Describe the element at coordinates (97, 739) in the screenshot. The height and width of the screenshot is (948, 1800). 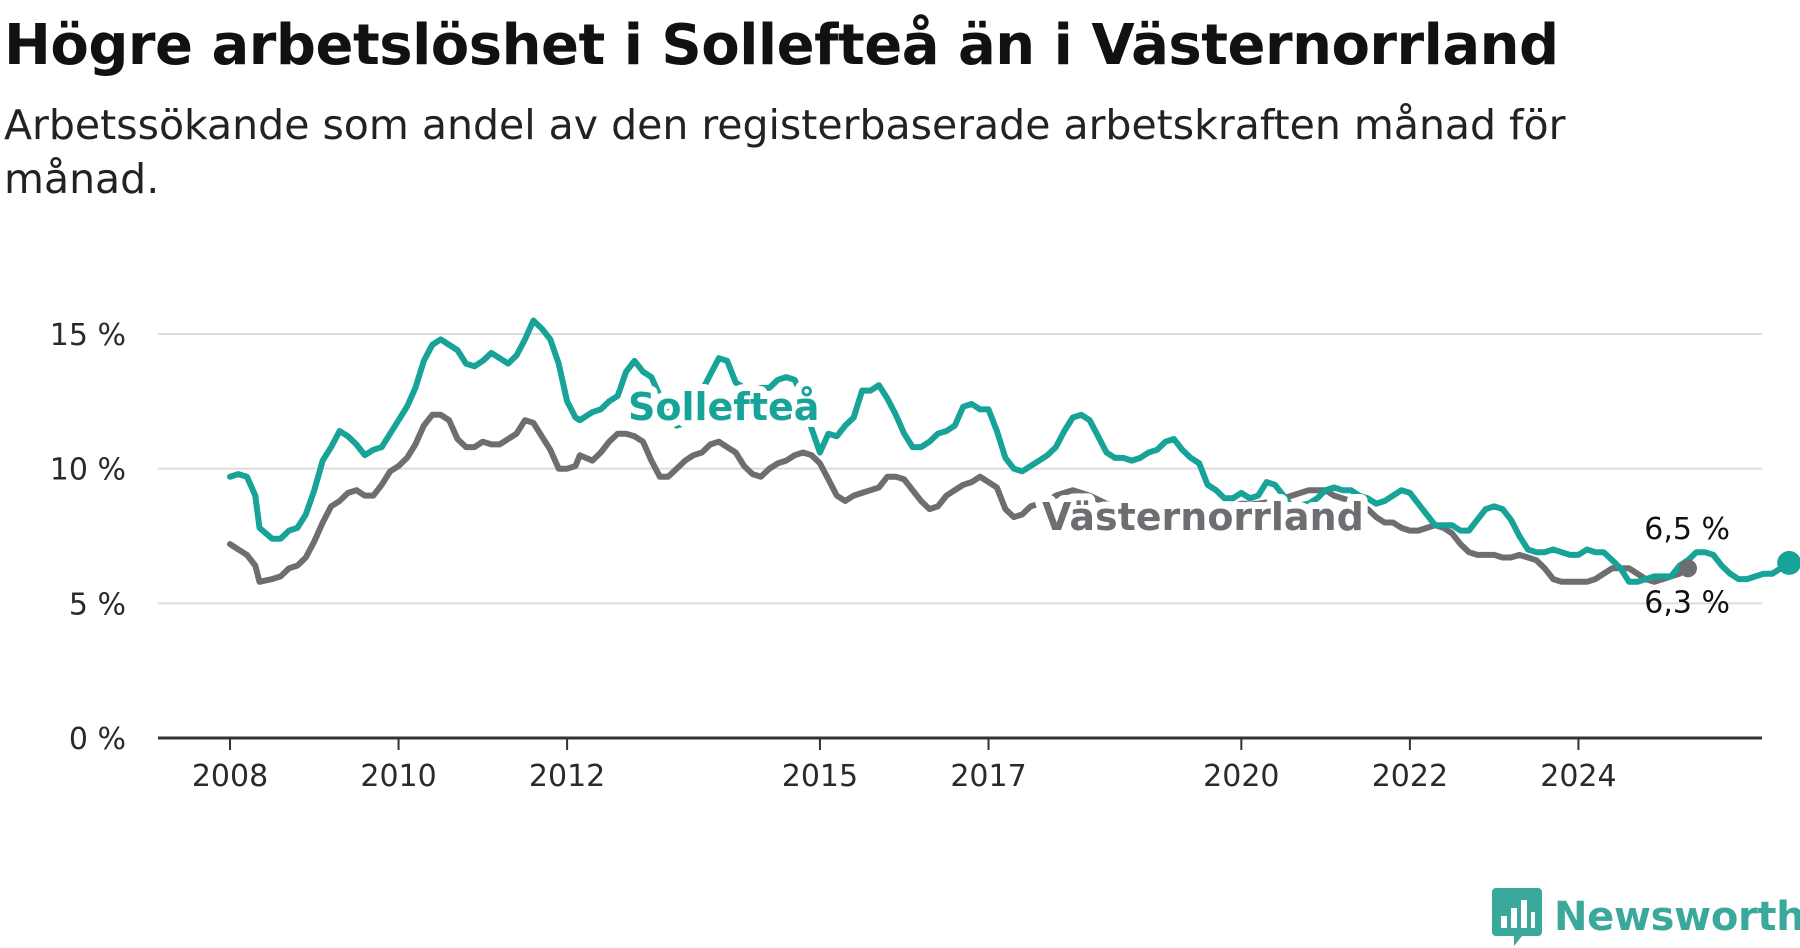
I see `y-tick-label: 0 %` at that location.